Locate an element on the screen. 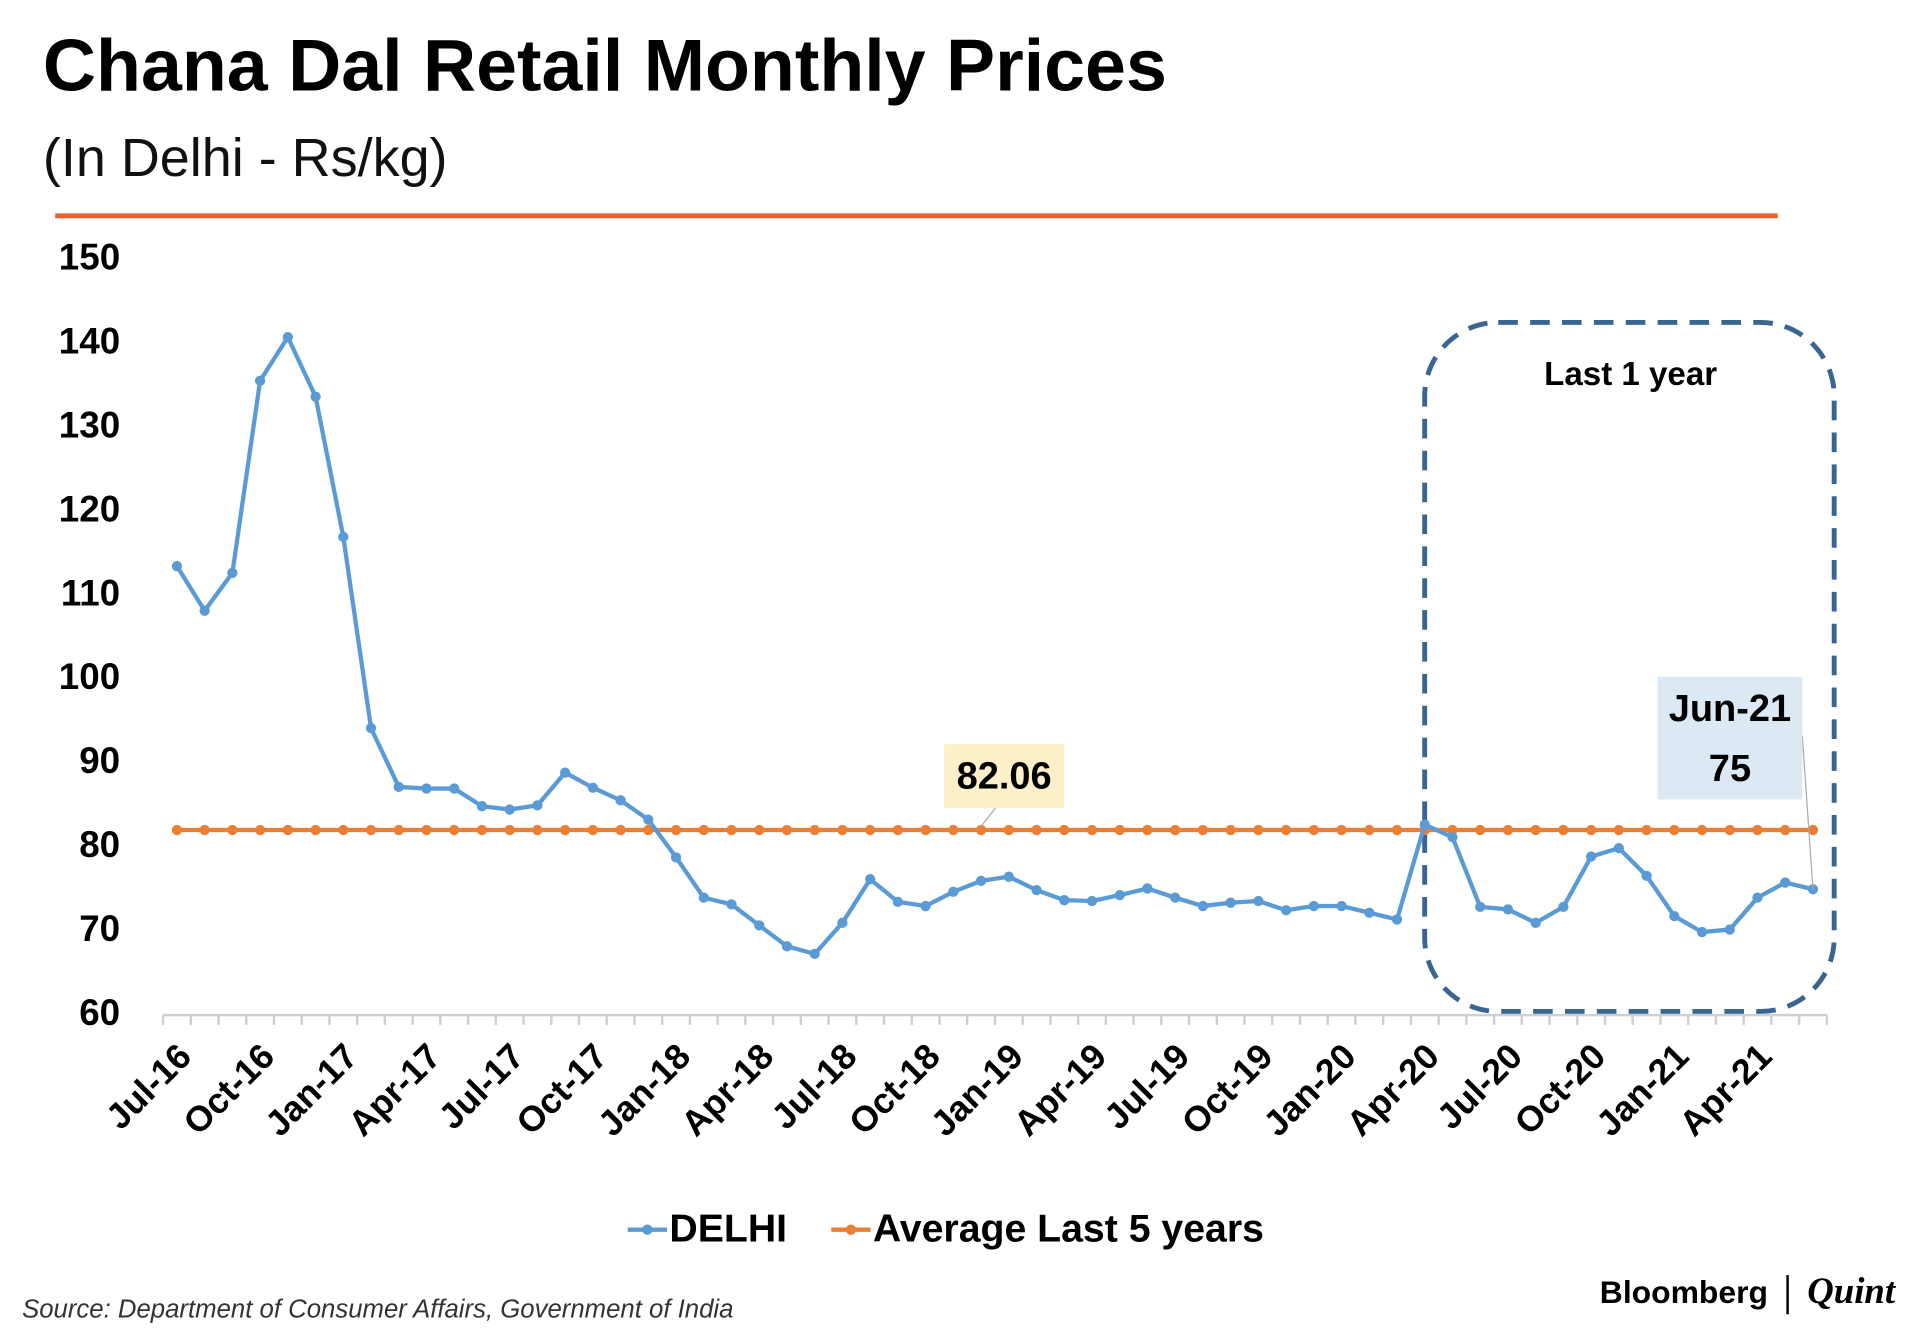 Image resolution: width=1920 pixels, height=1329 pixels. data-label: 82.06 is located at coordinates (1004, 777).